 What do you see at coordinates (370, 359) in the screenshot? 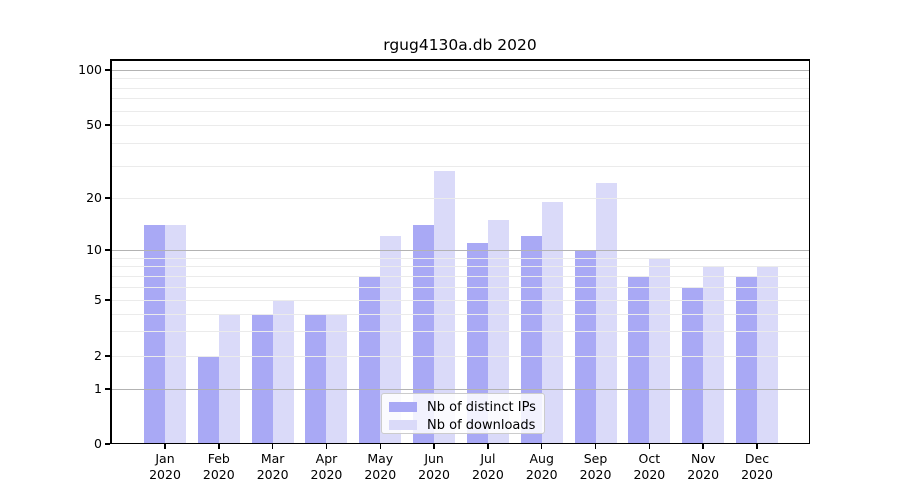
I see `bar-ips-may` at bounding box center [370, 359].